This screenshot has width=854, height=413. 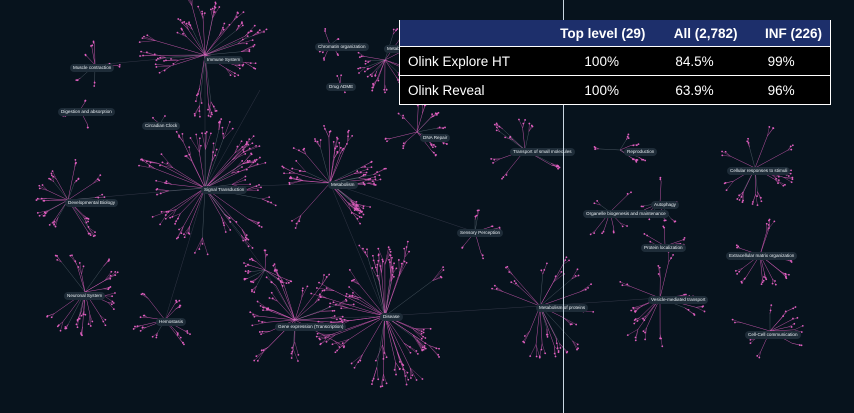 I want to click on node-label-gene-expression: Gene expression (Transcription), so click(x=311, y=327).